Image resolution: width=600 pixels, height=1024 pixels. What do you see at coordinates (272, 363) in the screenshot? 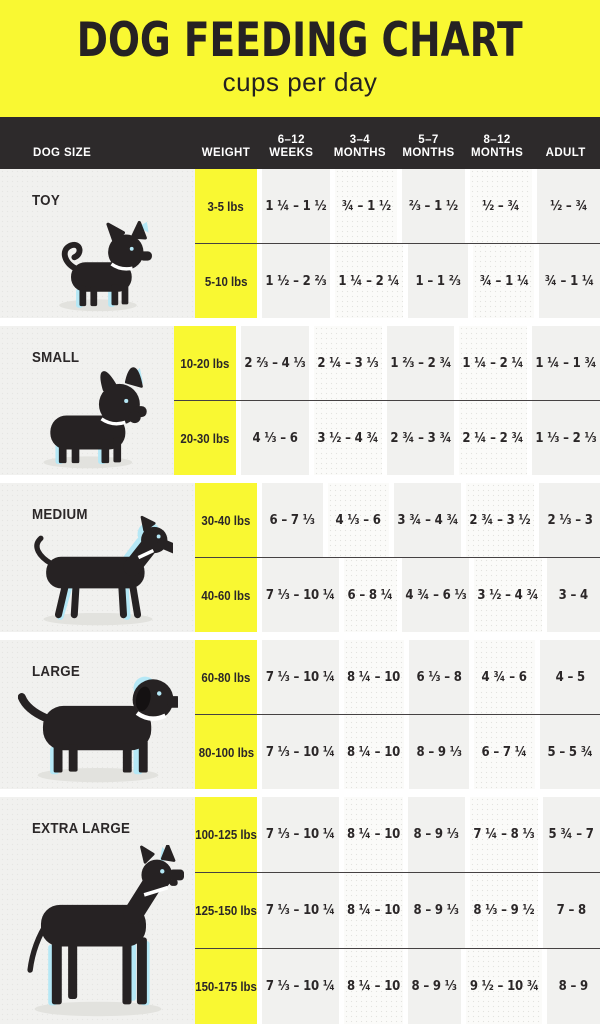
I see `feeding-range-cell: 2 ⅔ – 4 ⅓` at bounding box center [272, 363].